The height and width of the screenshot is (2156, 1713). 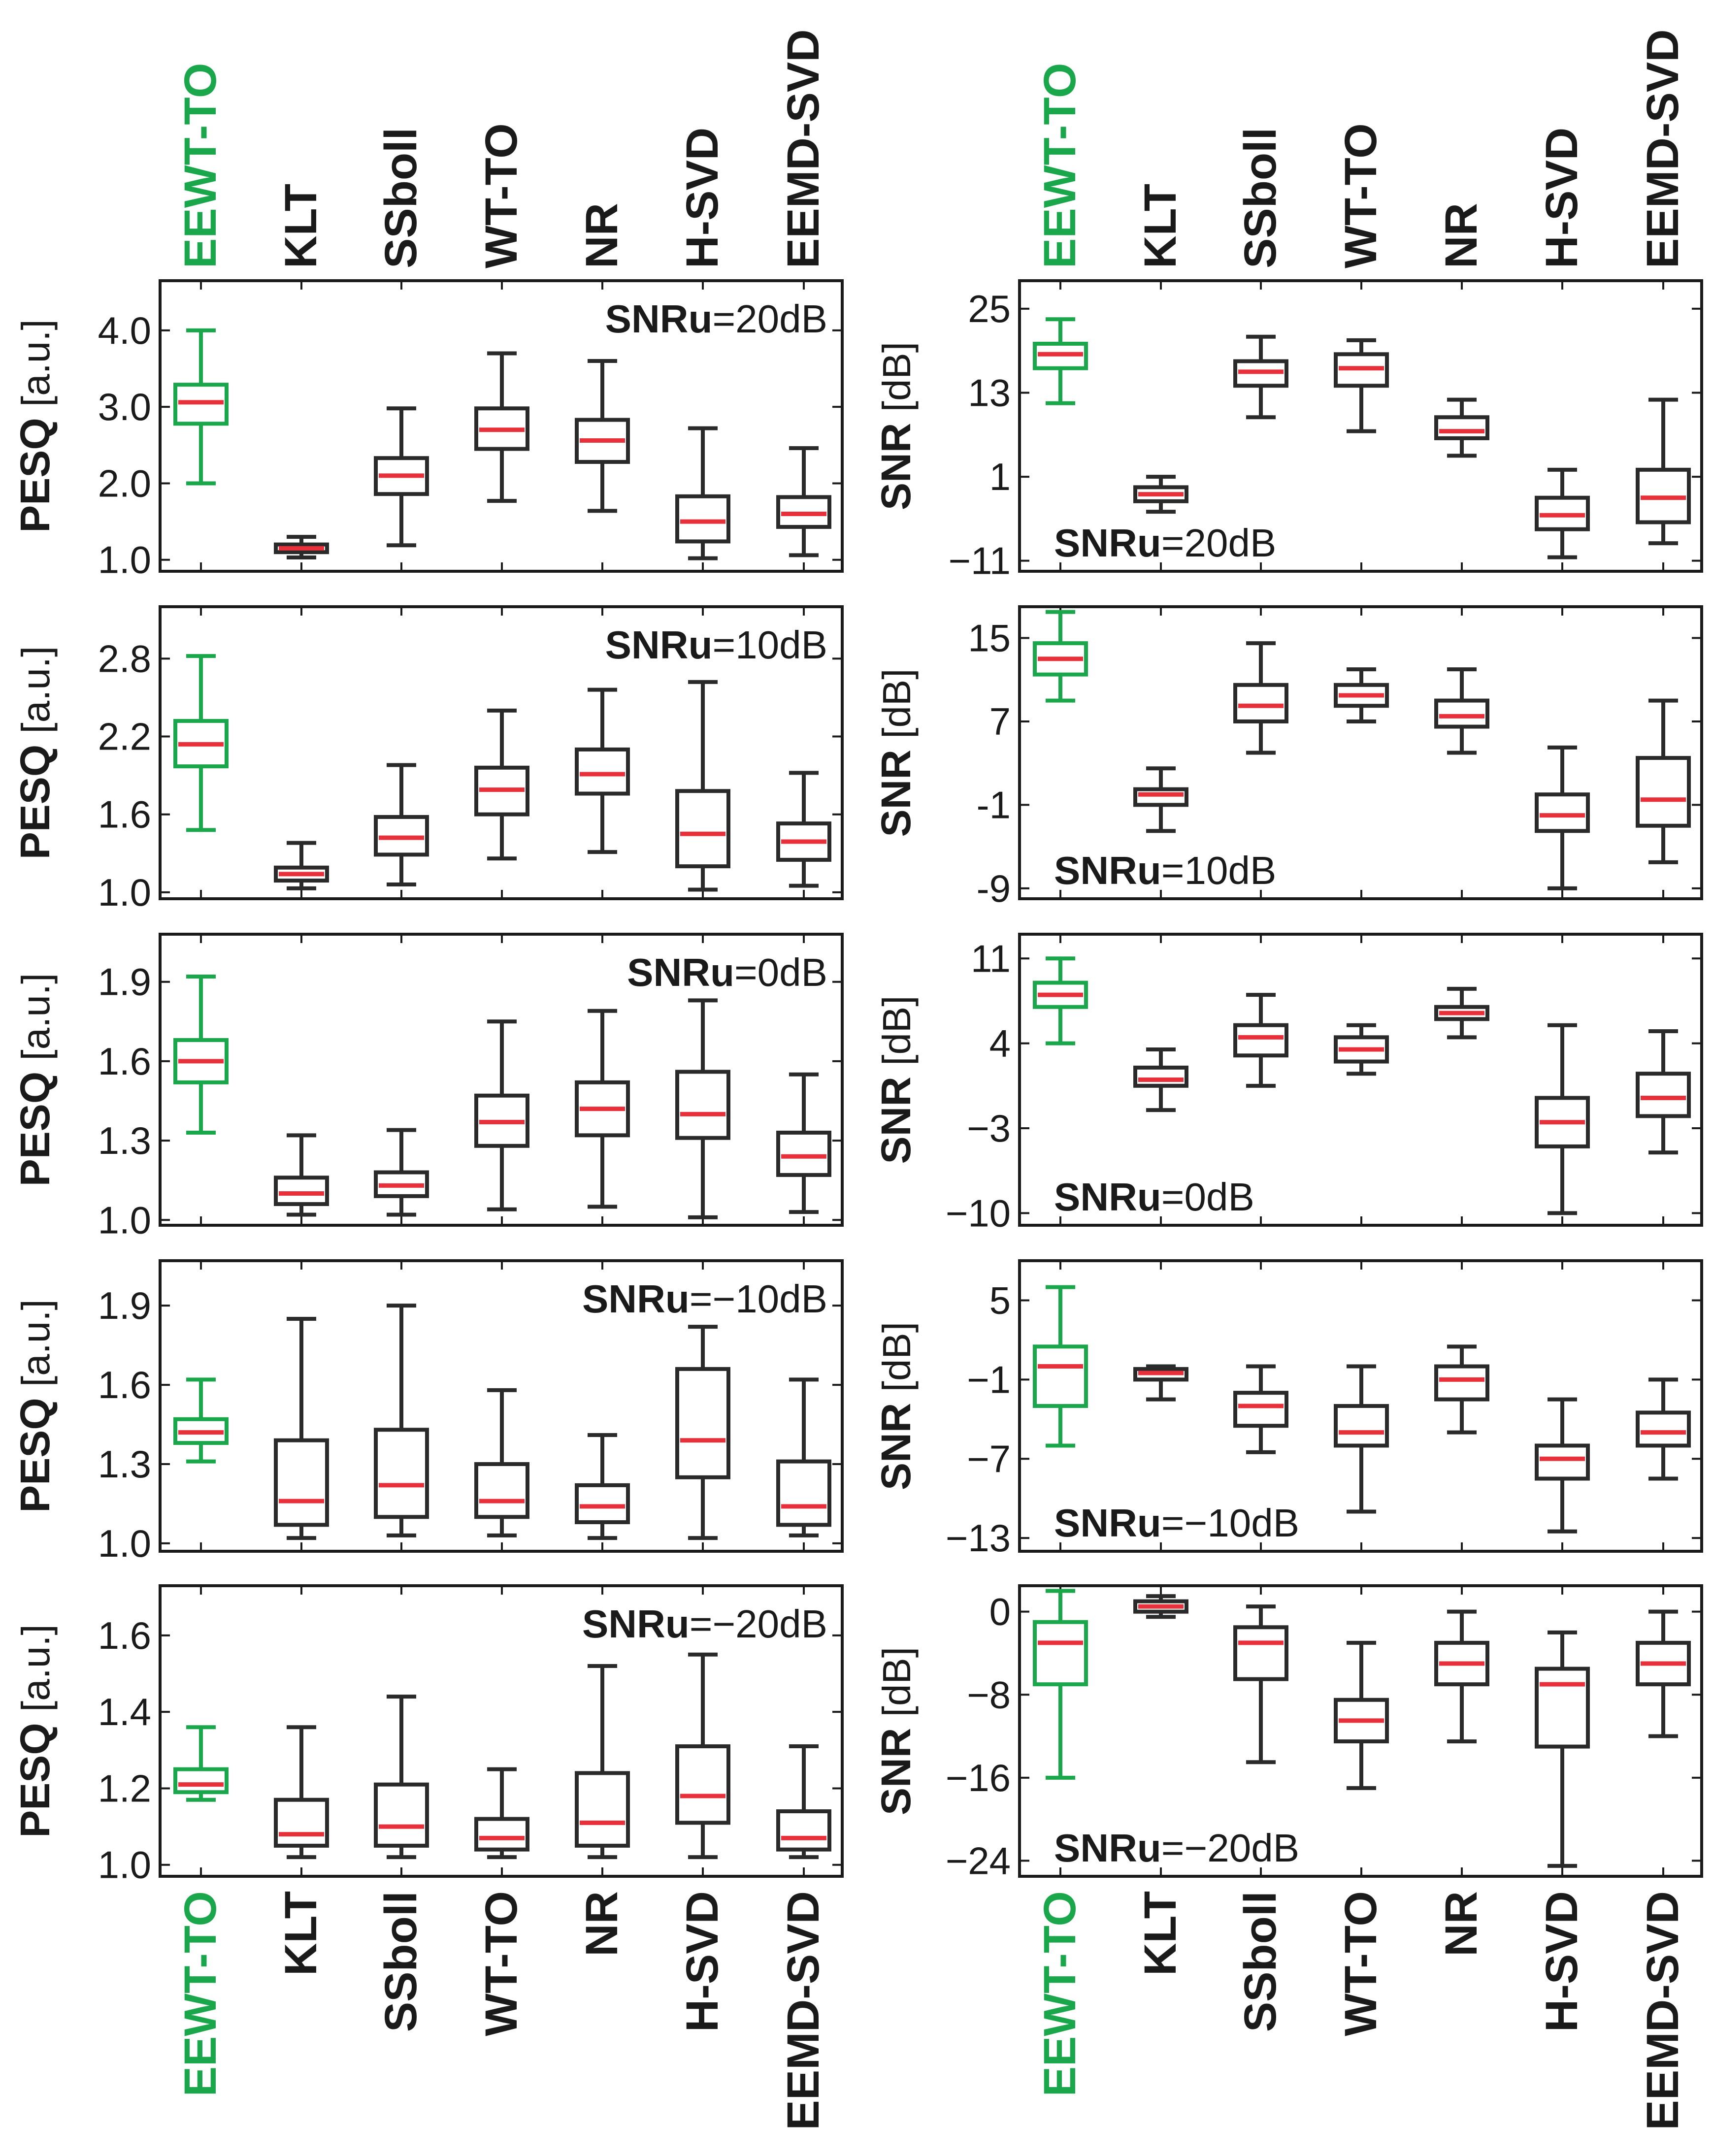 I want to click on panel-annotation: SNRu=20dB, so click(x=716, y=319).